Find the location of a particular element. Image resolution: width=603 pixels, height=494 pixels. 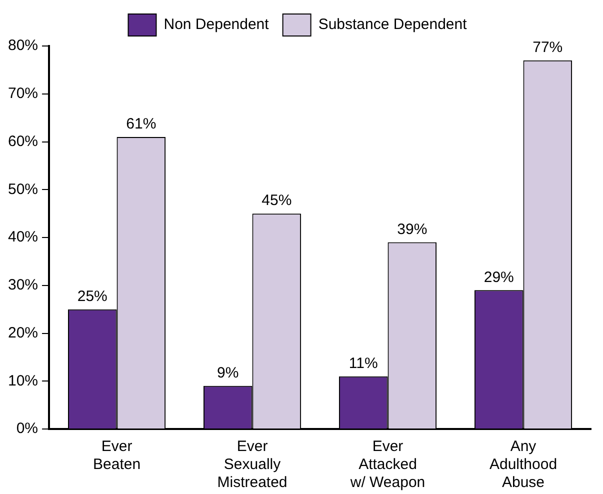

y-tick-label: 40% is located at coordinates (23, 237).